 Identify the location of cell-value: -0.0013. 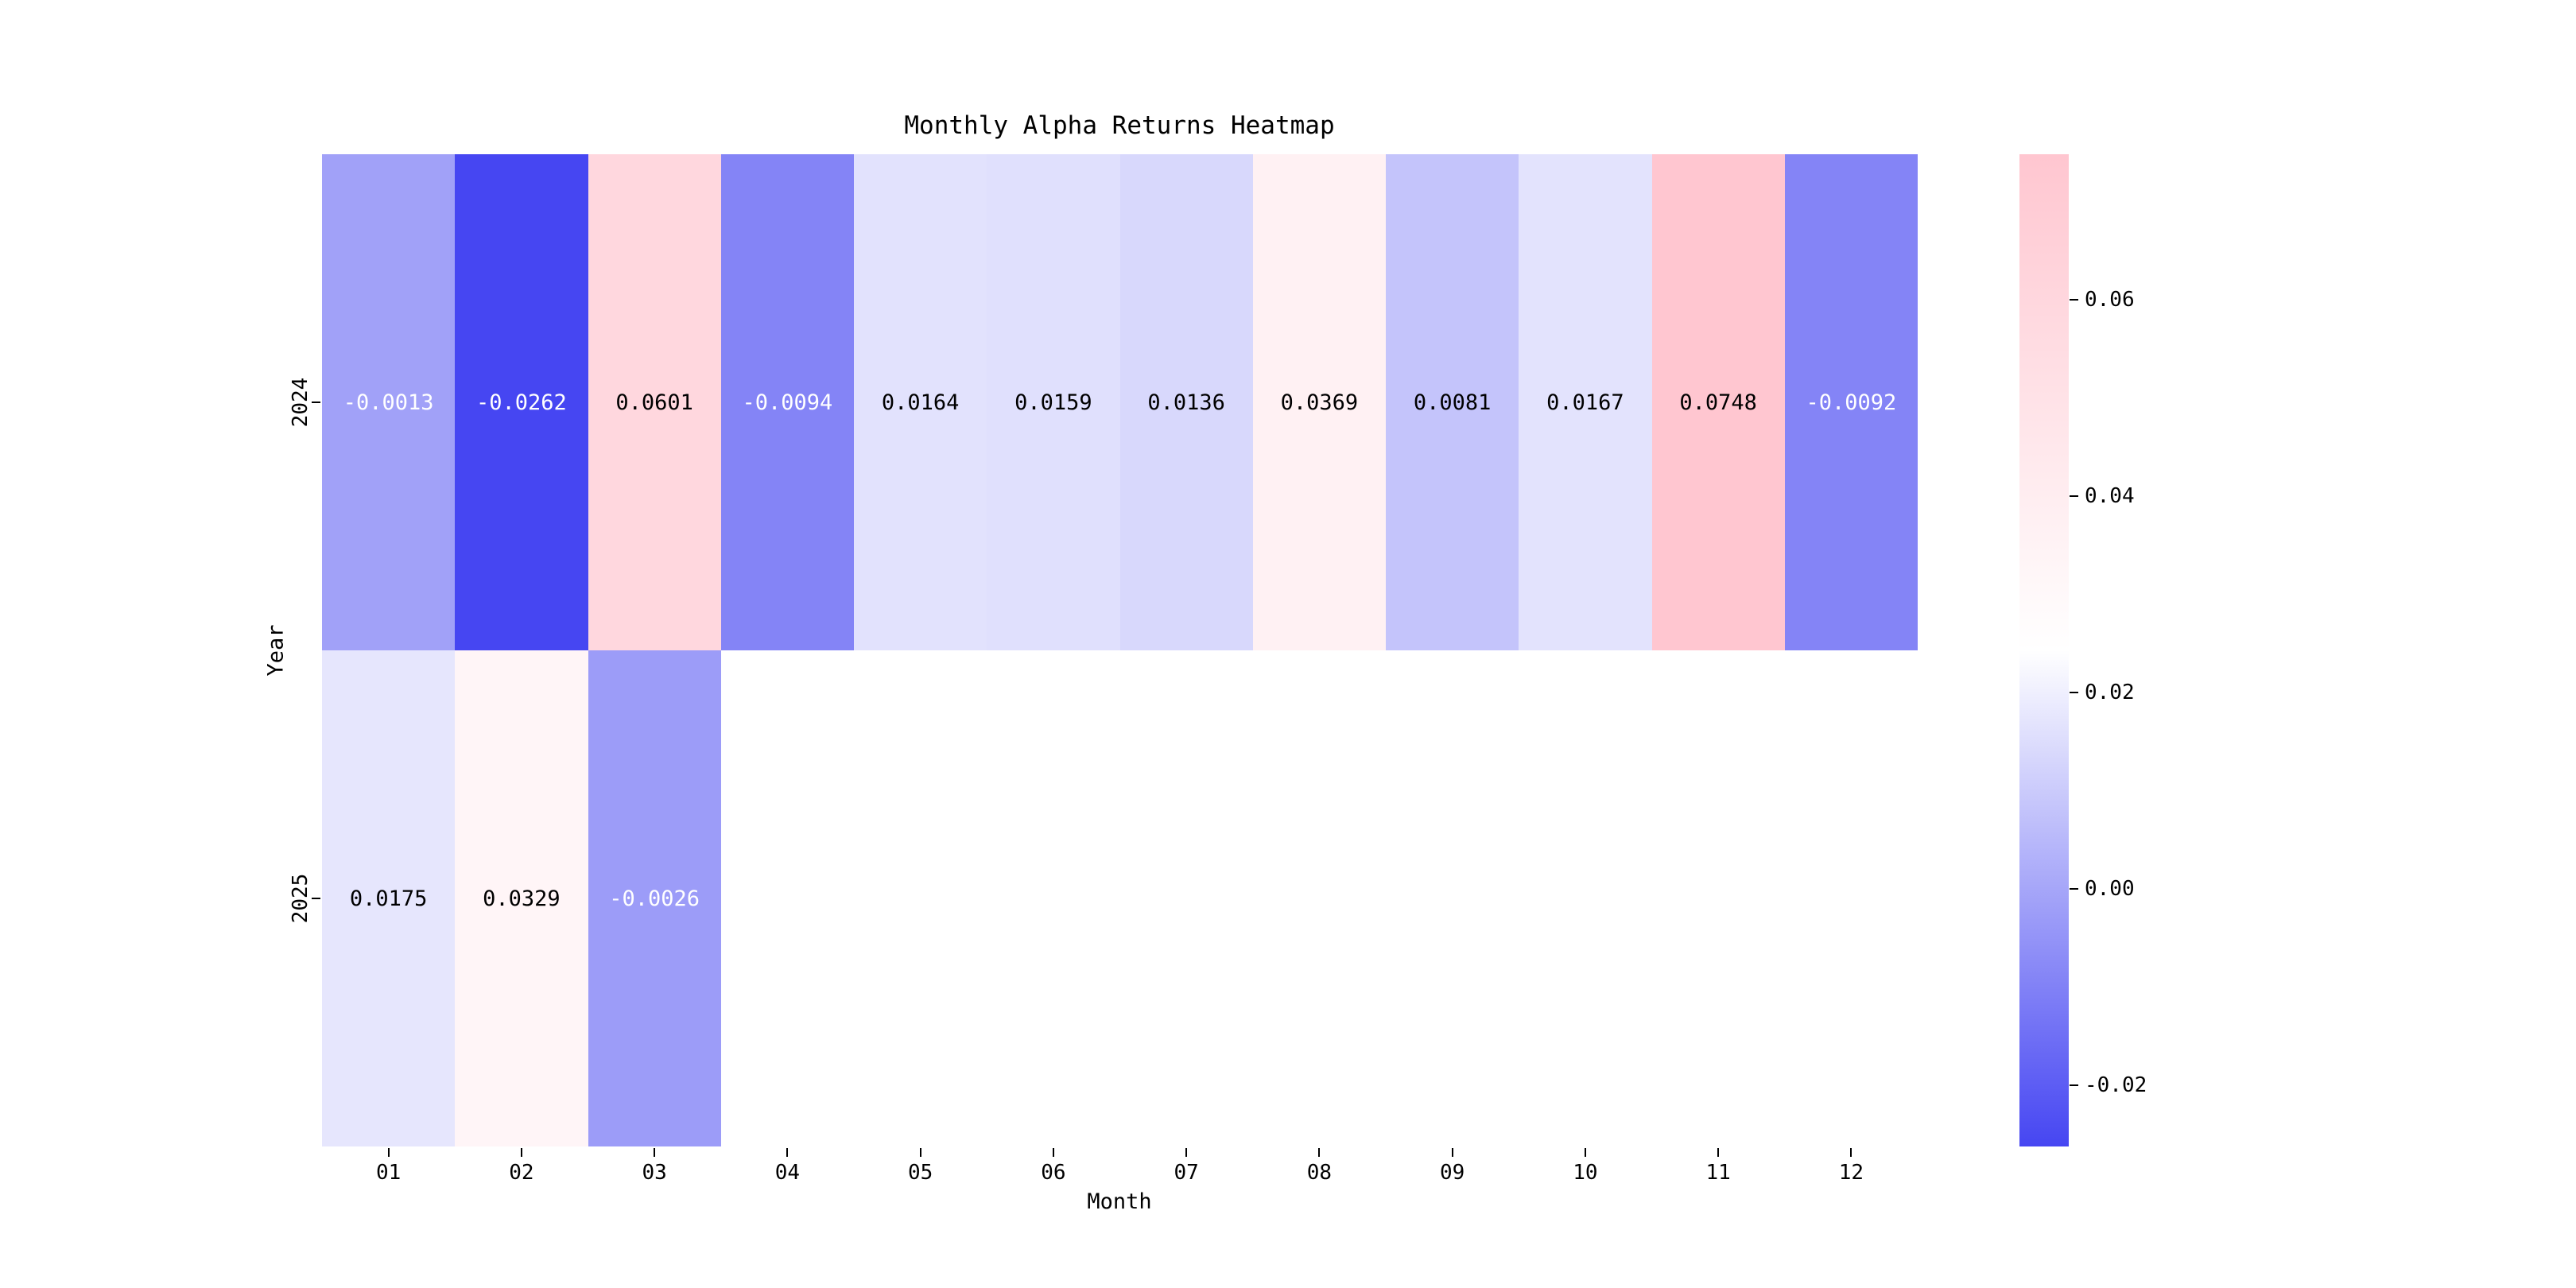
(388, 403).